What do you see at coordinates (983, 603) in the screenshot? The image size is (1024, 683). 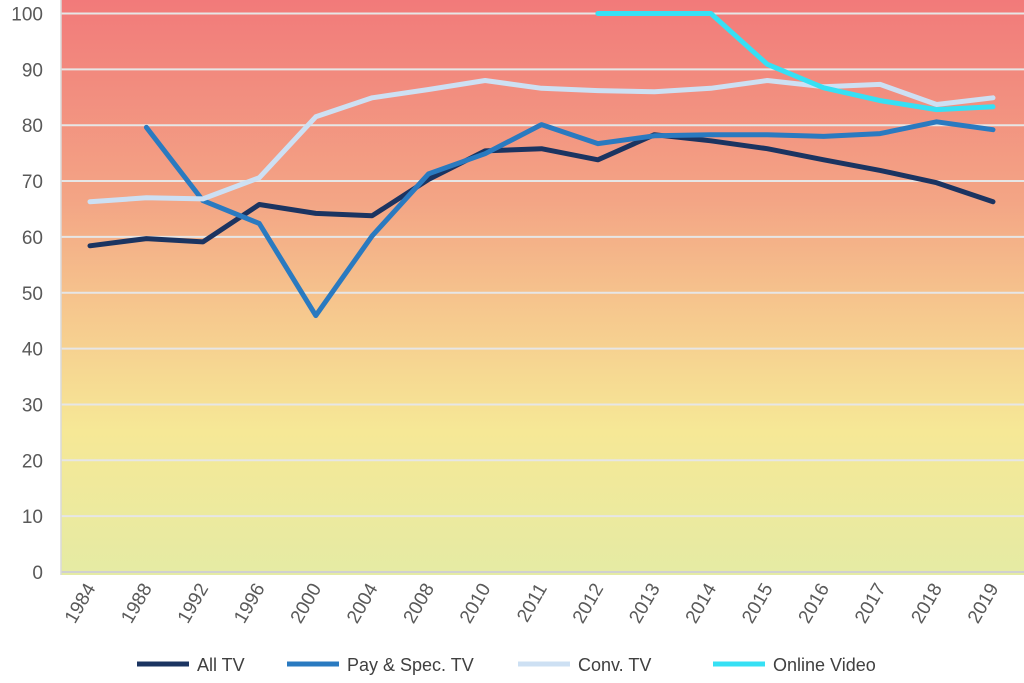 I see `x-tick-label: 2019` at bounding box center [983, 603].